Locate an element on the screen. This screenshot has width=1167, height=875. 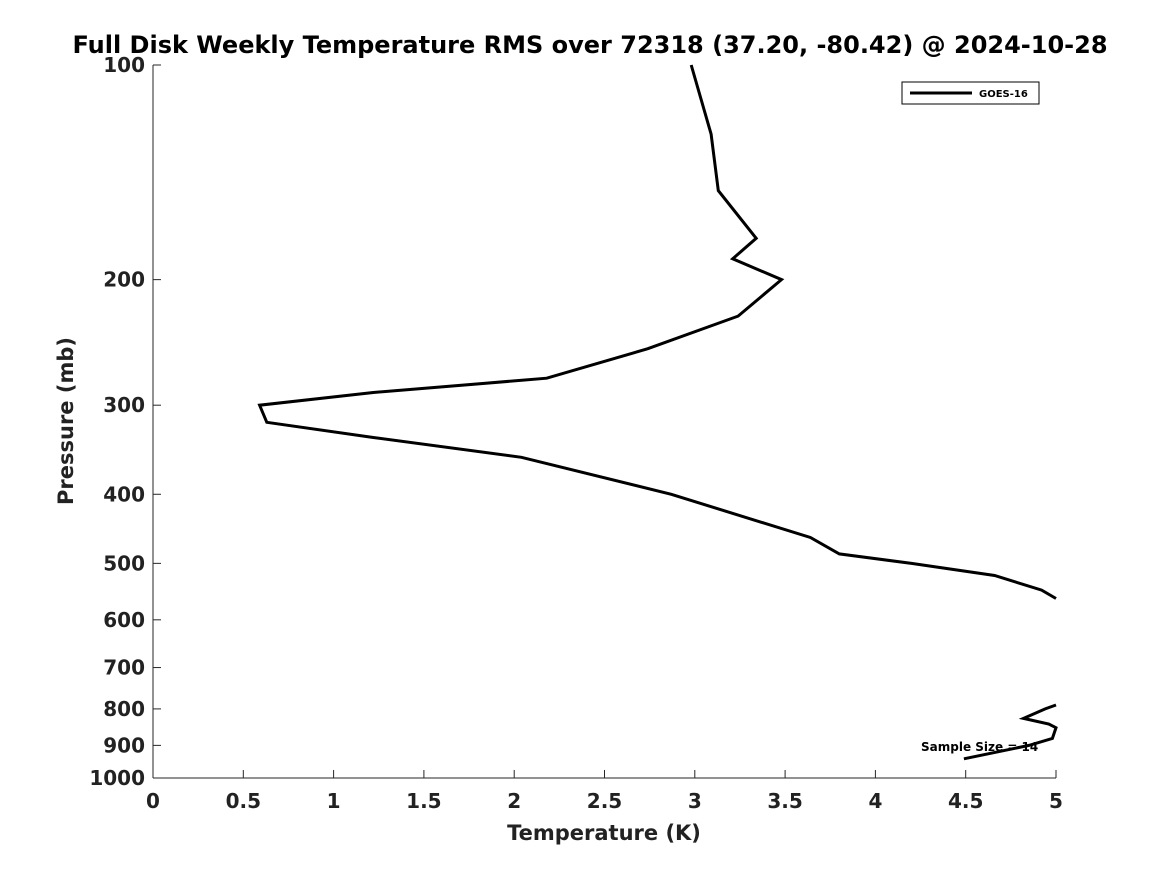
y-tick-label: 100 is located at coordinates (124, 65).